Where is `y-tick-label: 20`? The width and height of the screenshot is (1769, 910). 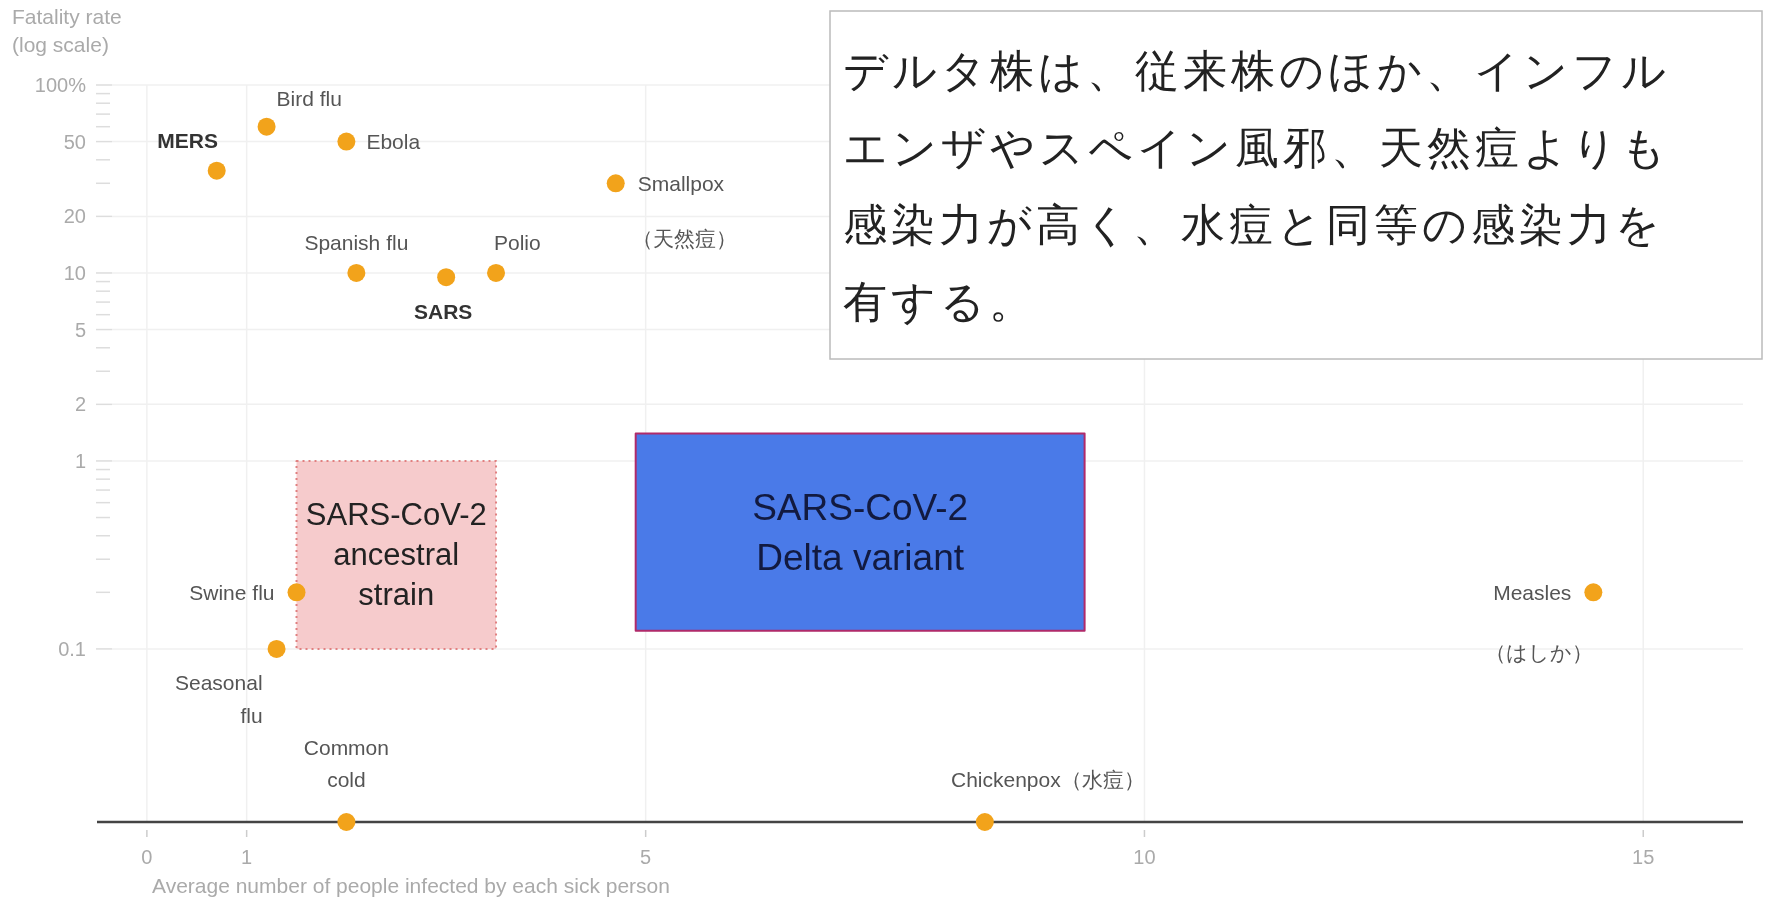 y-tick-label: 20 is located at coordinates (74, 216).